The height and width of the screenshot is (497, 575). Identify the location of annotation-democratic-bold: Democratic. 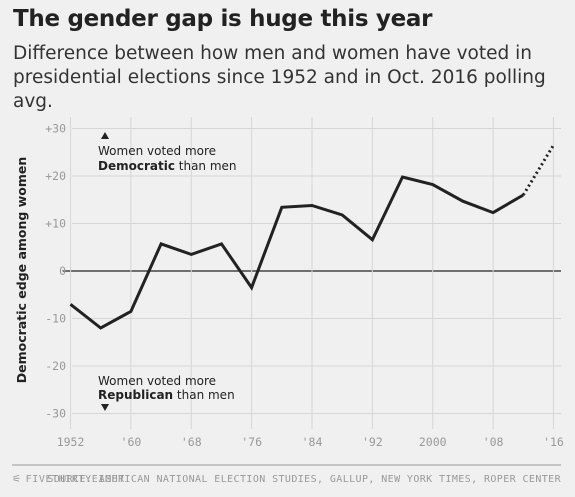
(136, 166).